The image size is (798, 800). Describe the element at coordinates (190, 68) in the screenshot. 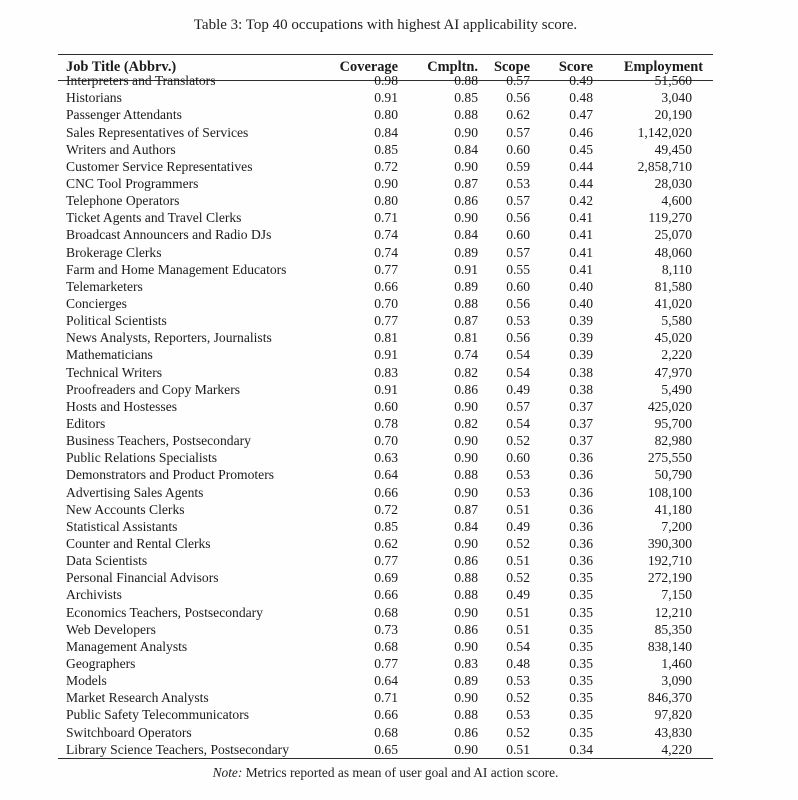

I see `column-header-job-title-abbrv: Job Title (Abbrv.)` at that location.